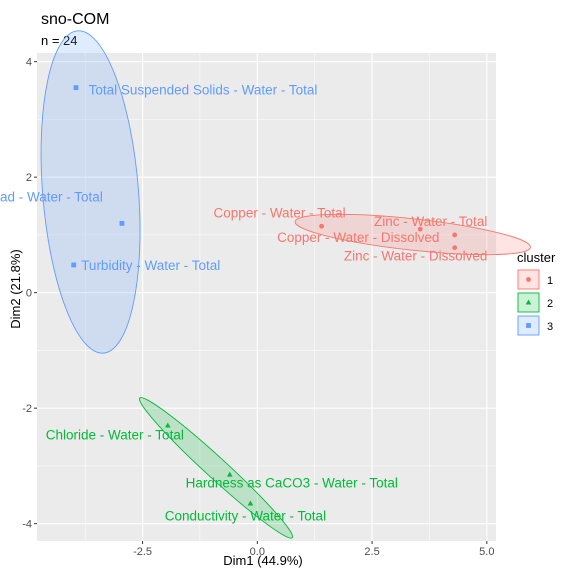 This screenshot has width=576, height=576. I want to click on legend-label-1: 1, so click(550, 281).